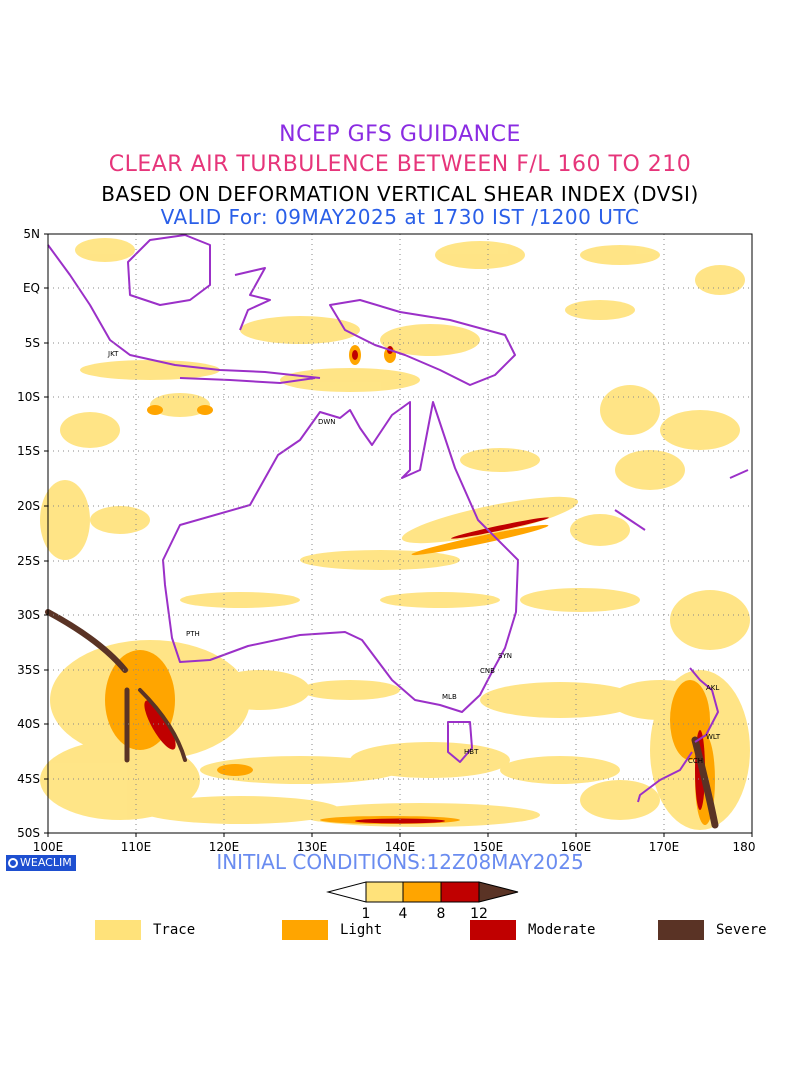  What do you see at coordinates (193, 634) in the screenshot?
I see `city-label-pth: PTH` at bounding box center [193, 634].